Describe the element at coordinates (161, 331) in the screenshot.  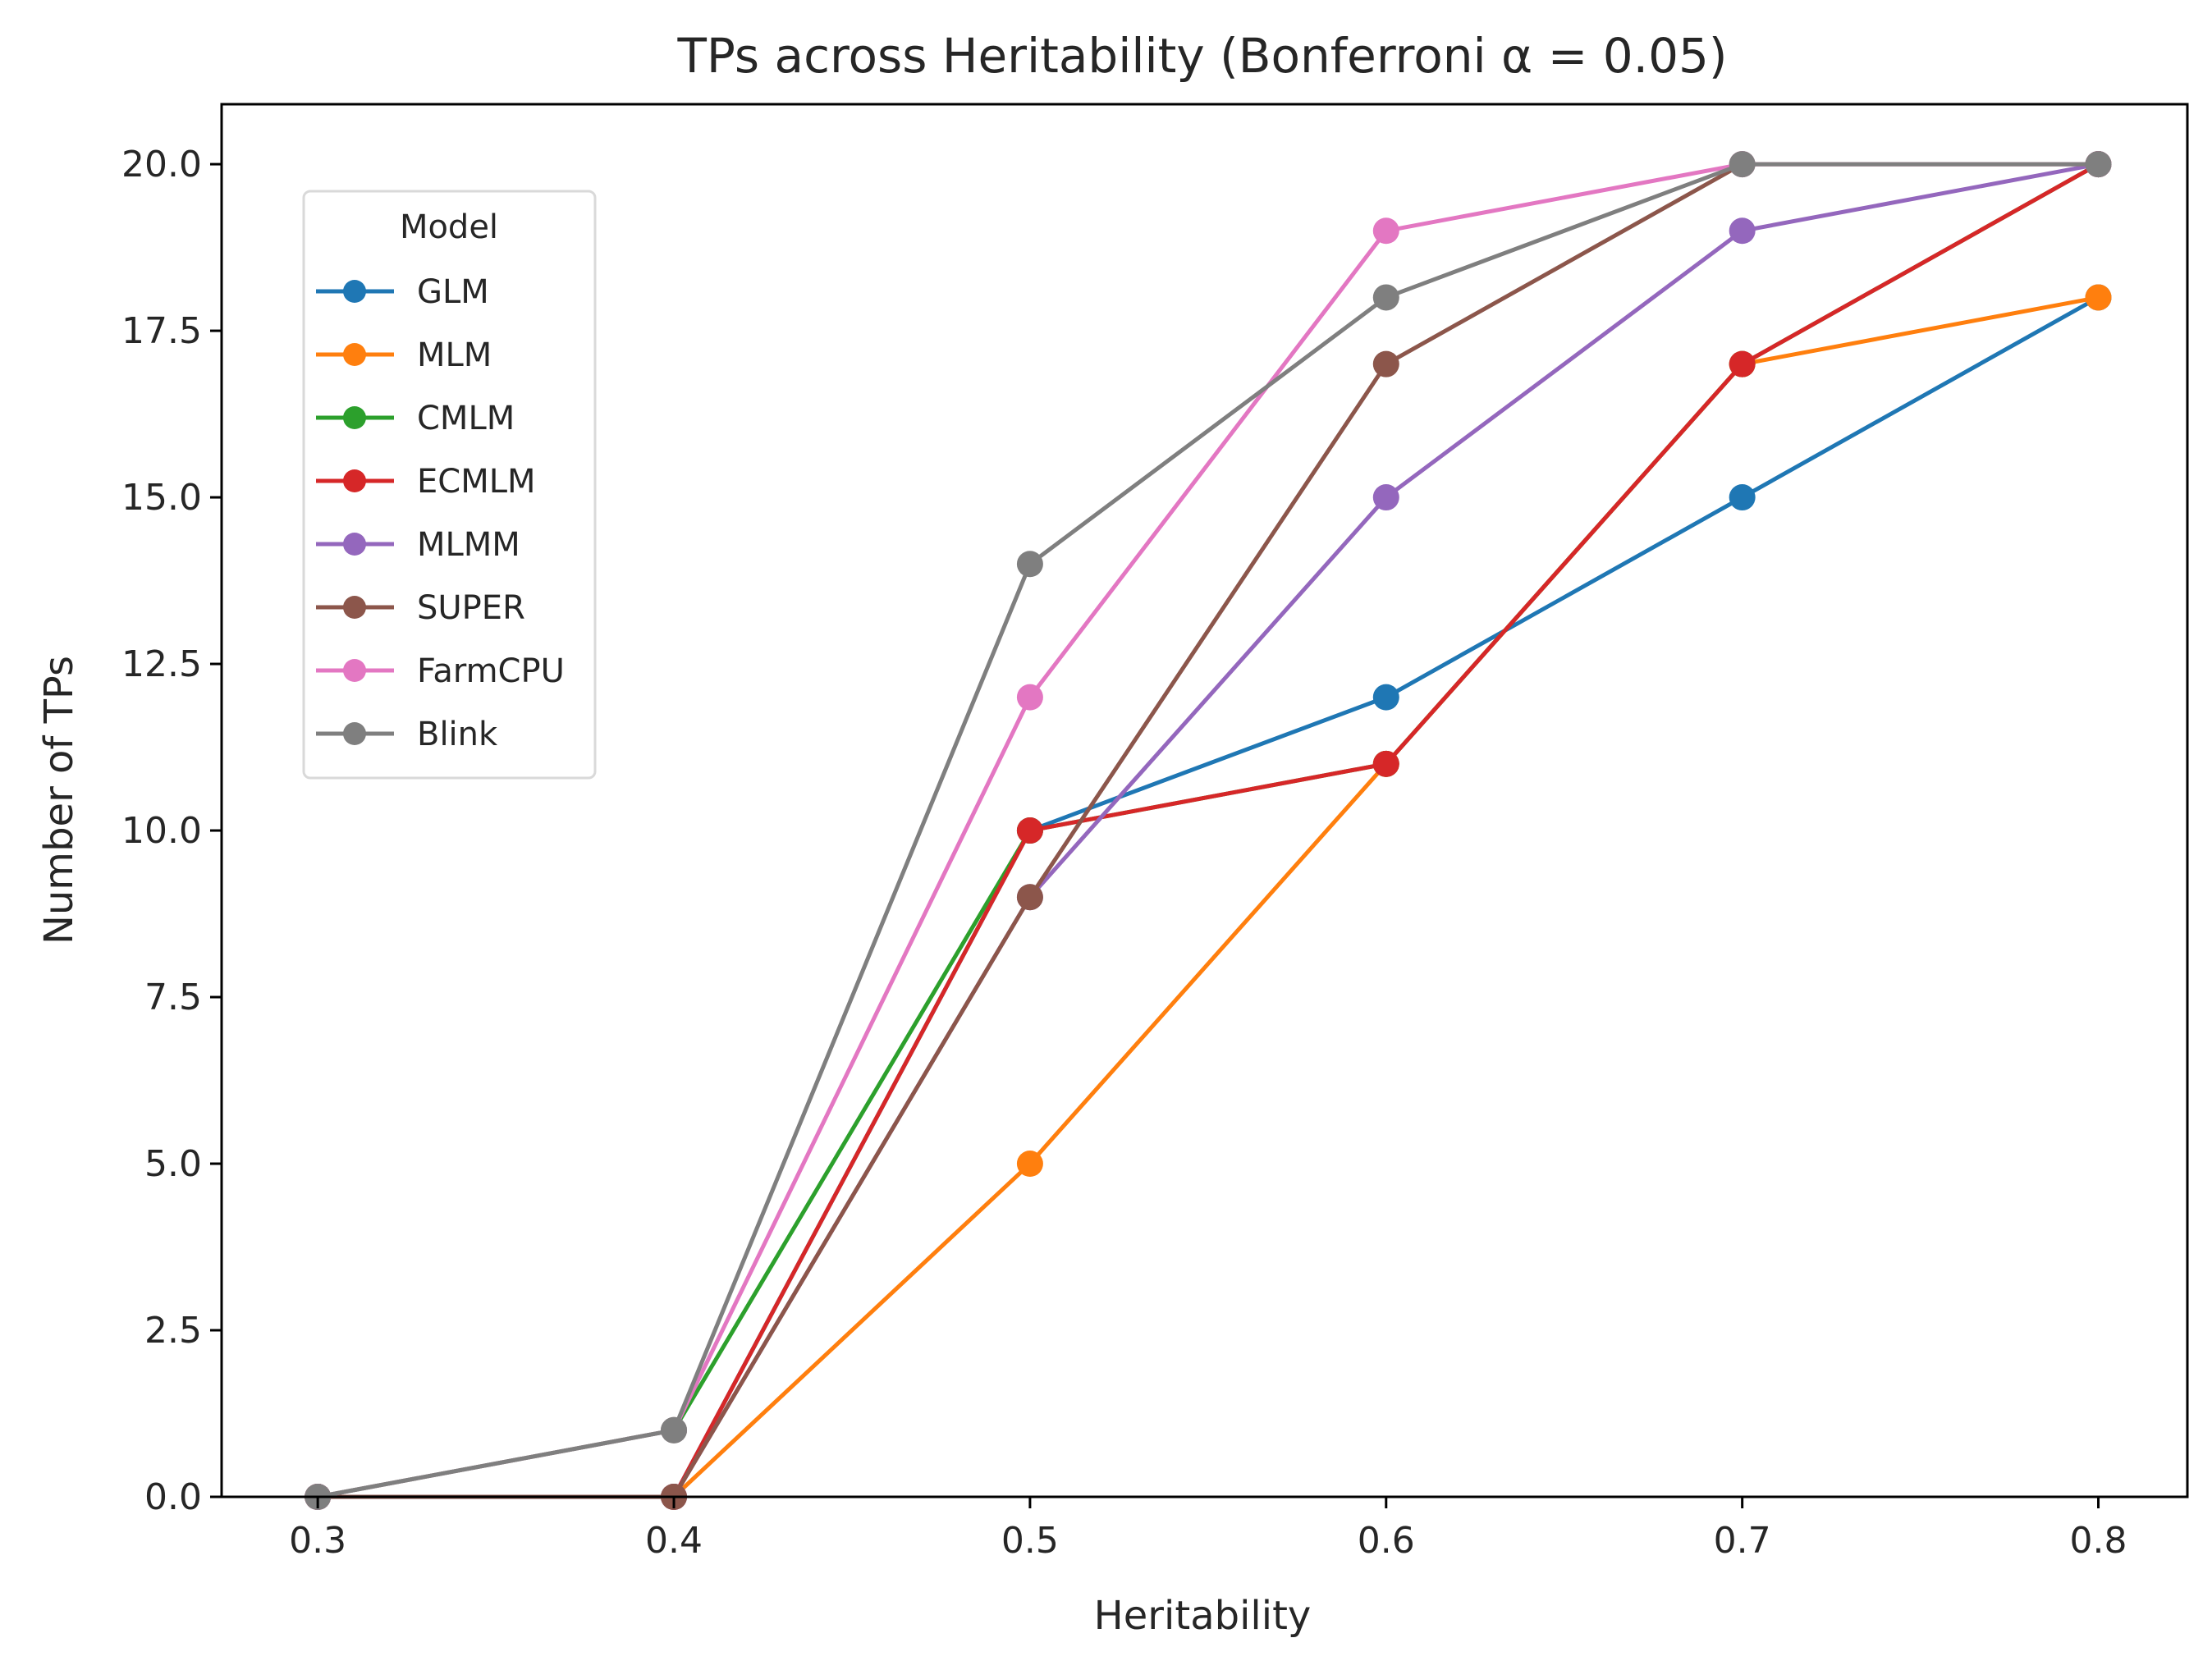
I see `y-tick-label: 17.5` at that location.